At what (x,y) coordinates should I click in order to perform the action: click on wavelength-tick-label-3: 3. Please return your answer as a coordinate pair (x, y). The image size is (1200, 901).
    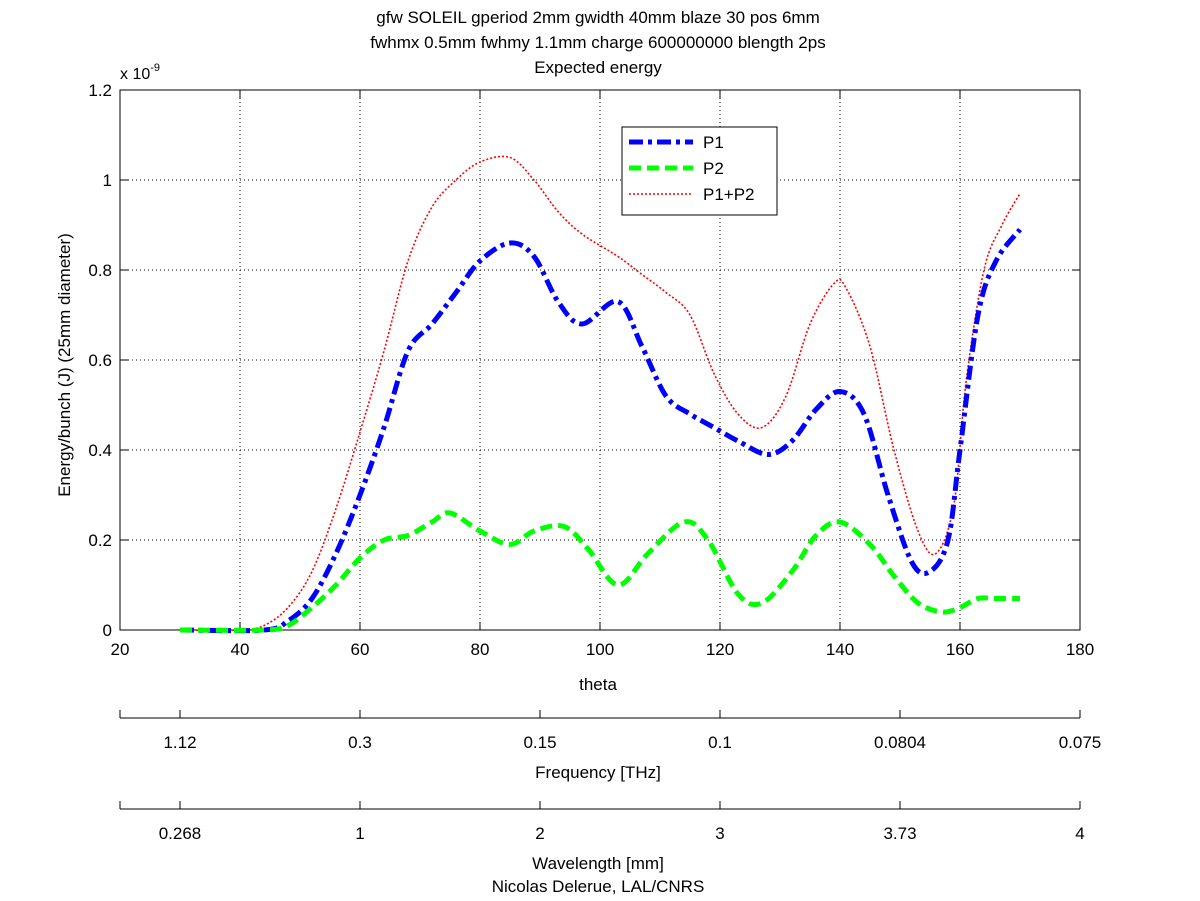
    Looking at the image, I should click on (719, 833).